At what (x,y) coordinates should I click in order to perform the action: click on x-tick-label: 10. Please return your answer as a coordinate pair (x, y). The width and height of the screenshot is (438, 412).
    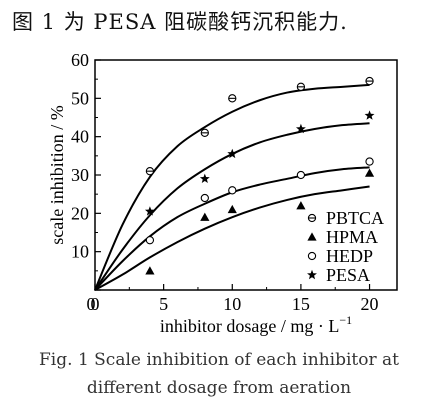
    Looking at the image, I should click on (232, 304).